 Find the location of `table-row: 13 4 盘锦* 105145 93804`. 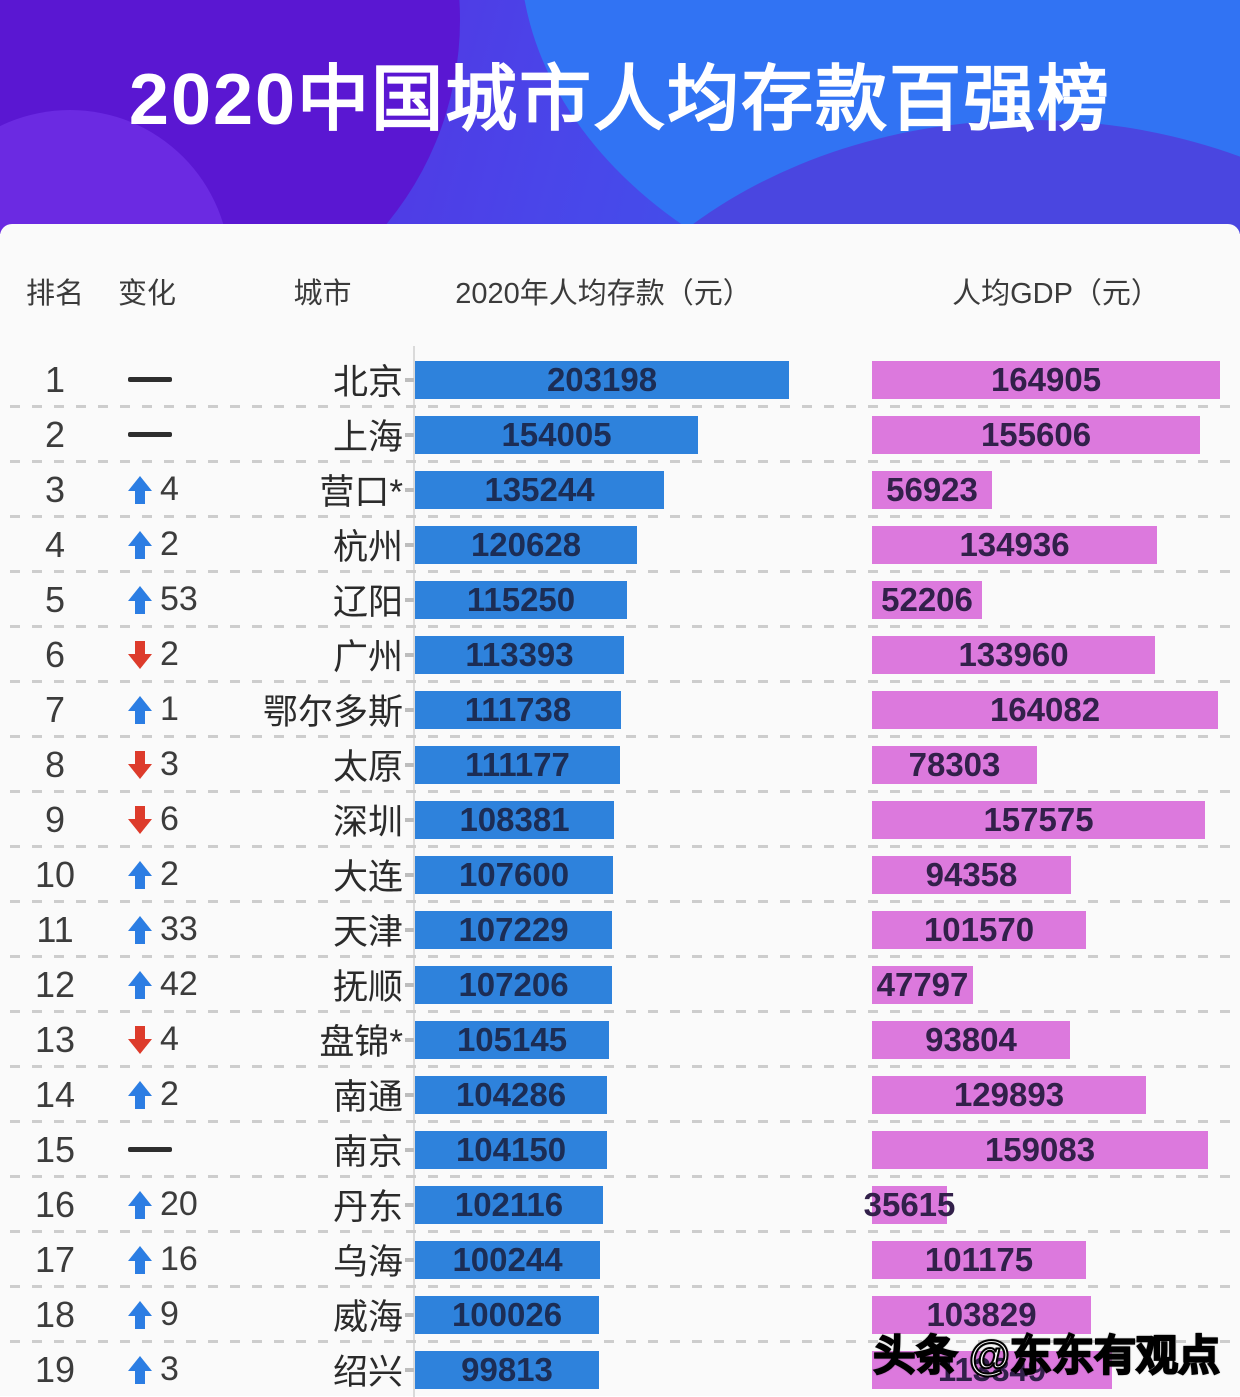

table-row: 13 4 盘锦* 105145 93804 is located at coordinates (620, 1040).